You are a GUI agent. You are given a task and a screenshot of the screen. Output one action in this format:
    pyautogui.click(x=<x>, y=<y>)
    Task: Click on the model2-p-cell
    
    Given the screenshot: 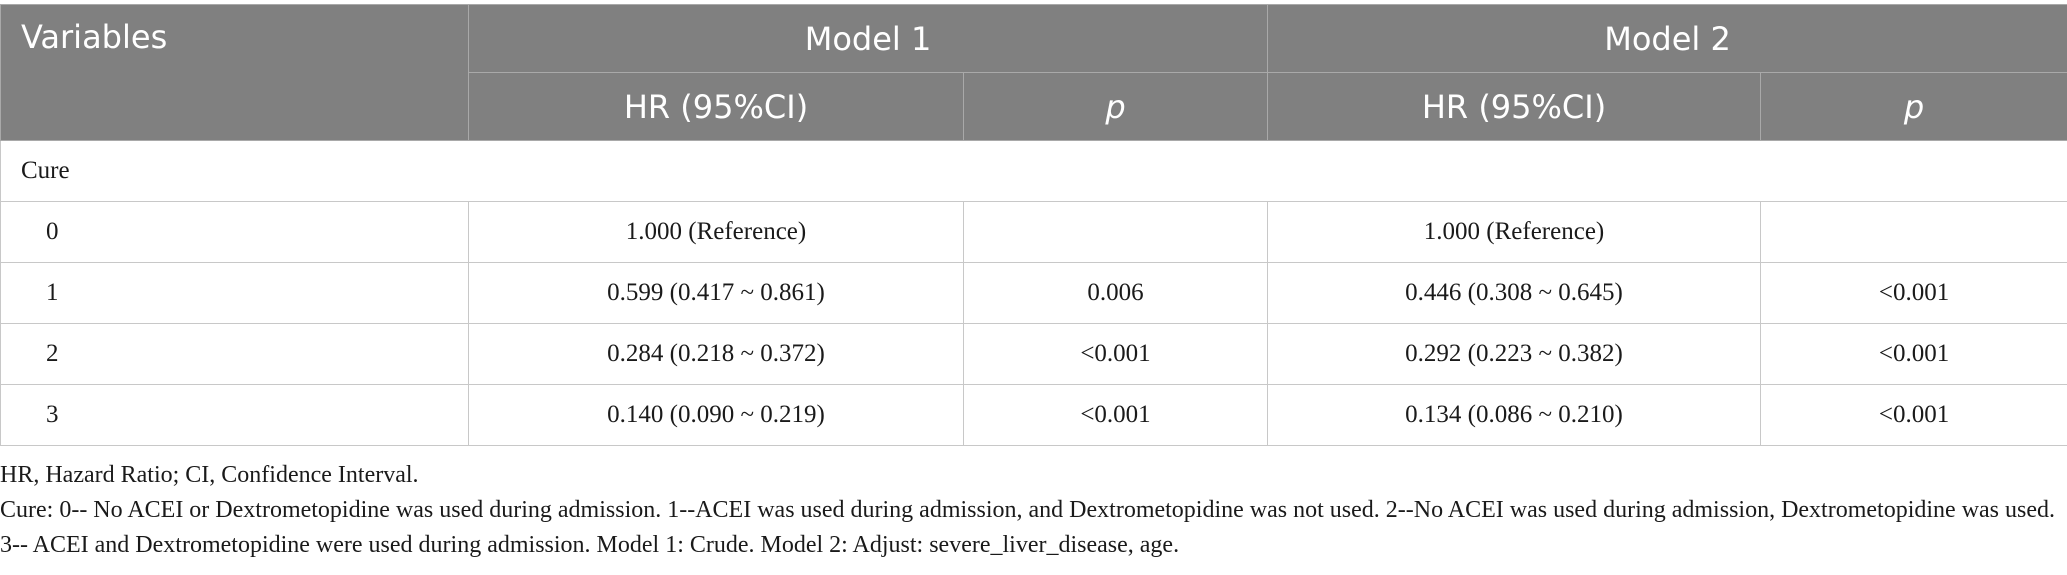 What is the action you would take?
    pyautogui.click(x=1913, y=232)
    